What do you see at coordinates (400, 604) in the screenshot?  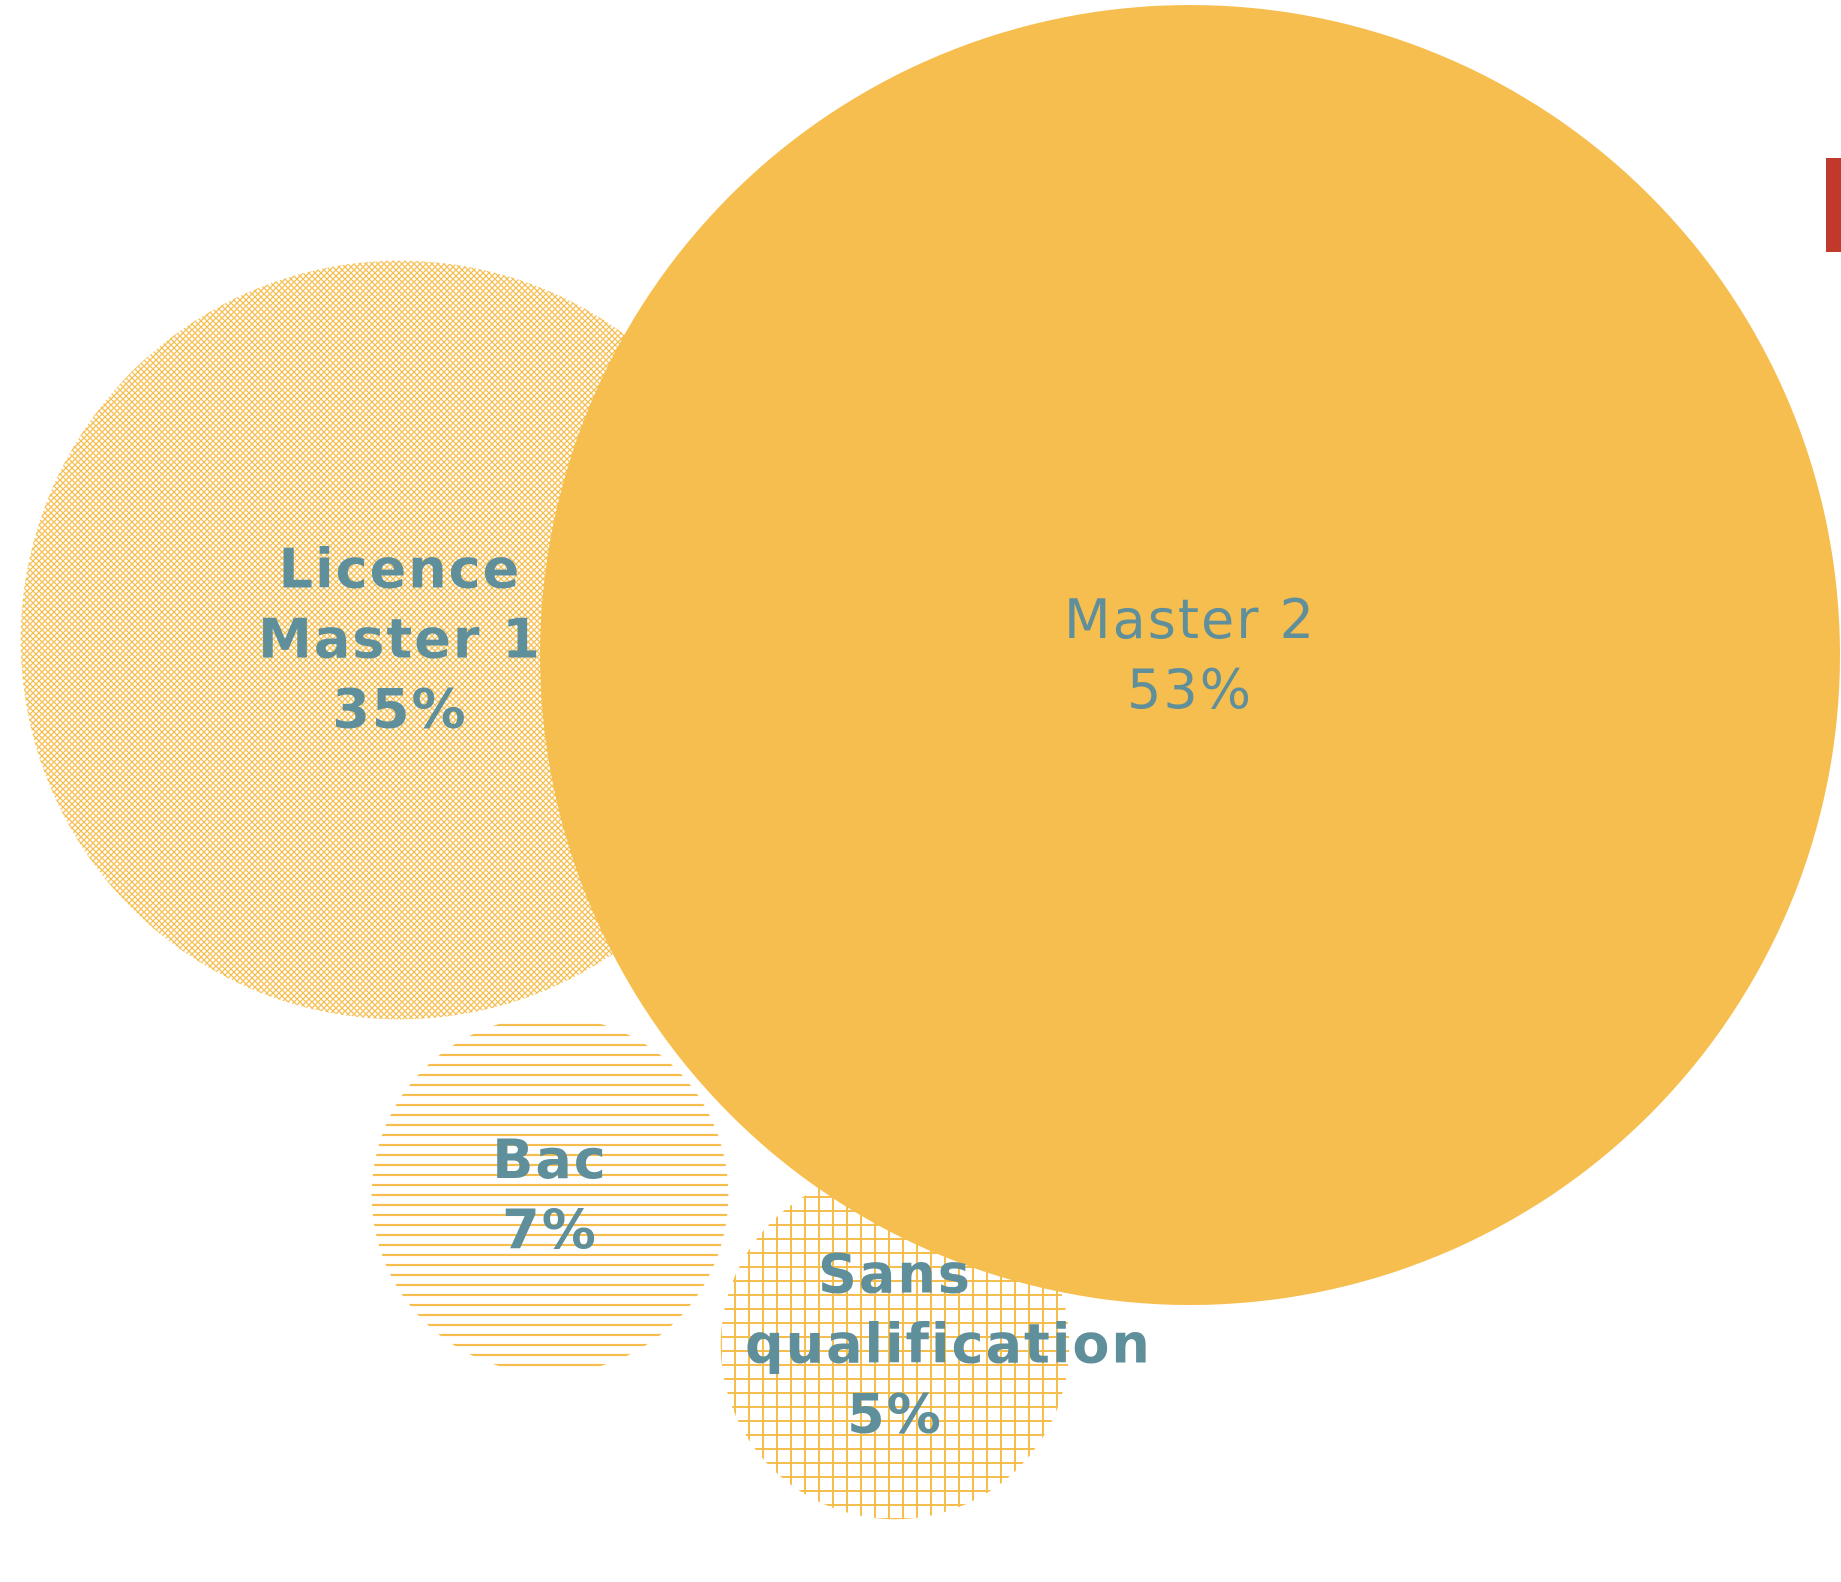 I see `category-label: Licence Master 1` at bounding box center [400, 604].